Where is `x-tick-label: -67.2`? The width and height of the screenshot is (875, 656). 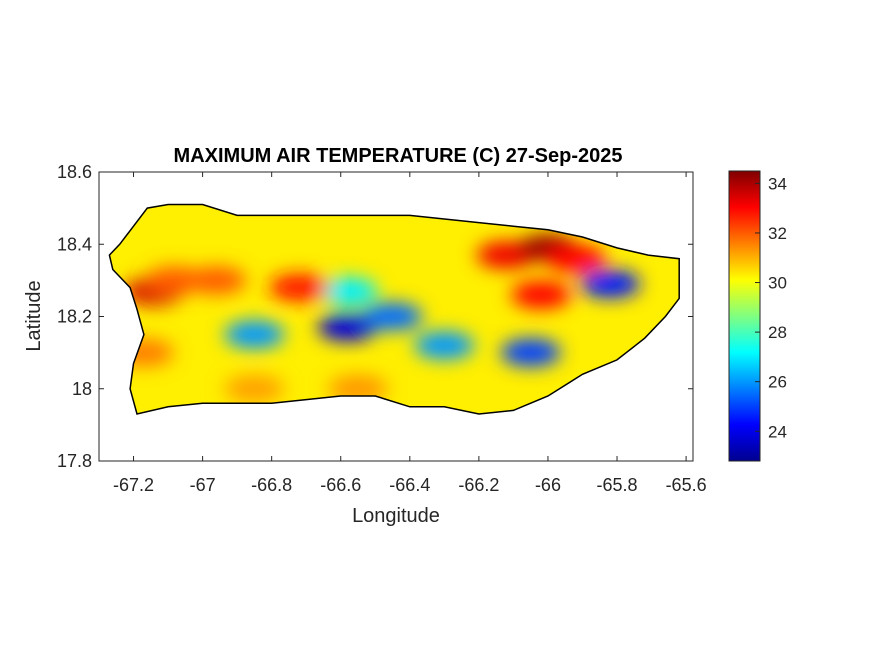
x-tick-label: -67.2 is located at coordinates (133, 485).